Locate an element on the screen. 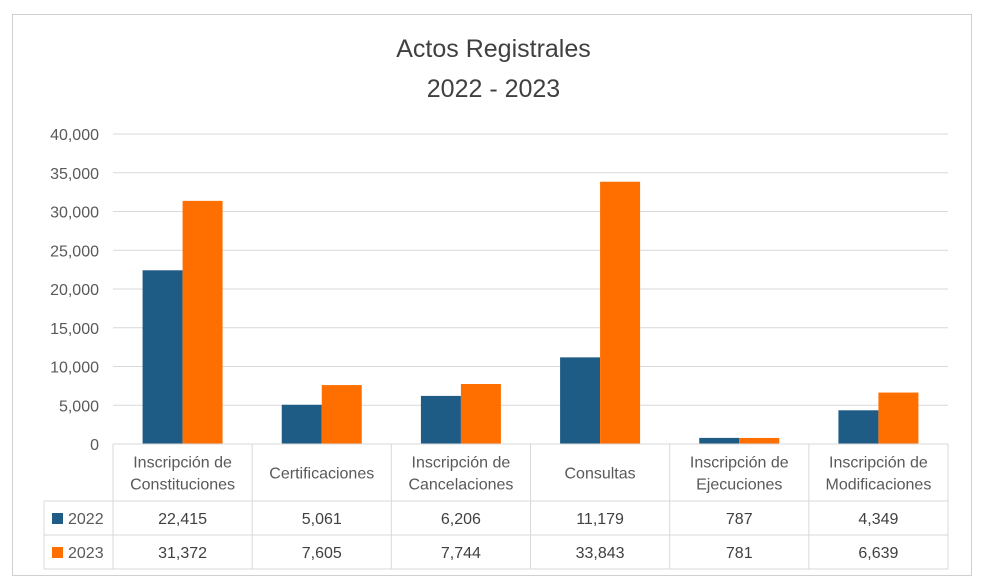  data-label: 781 is located at coordinates (739, 553).